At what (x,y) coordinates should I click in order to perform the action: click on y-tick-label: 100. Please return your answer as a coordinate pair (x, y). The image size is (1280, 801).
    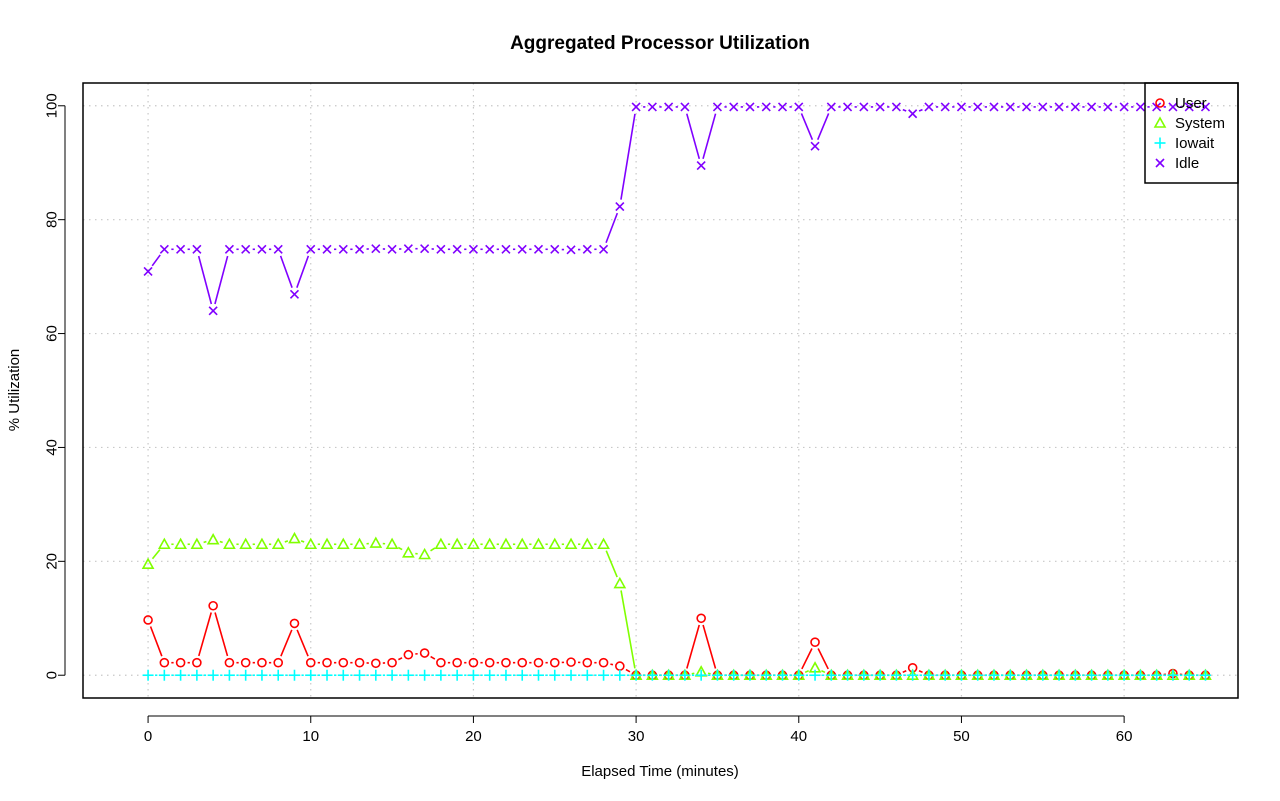
    Looking at the image, I should click on (52, 105).